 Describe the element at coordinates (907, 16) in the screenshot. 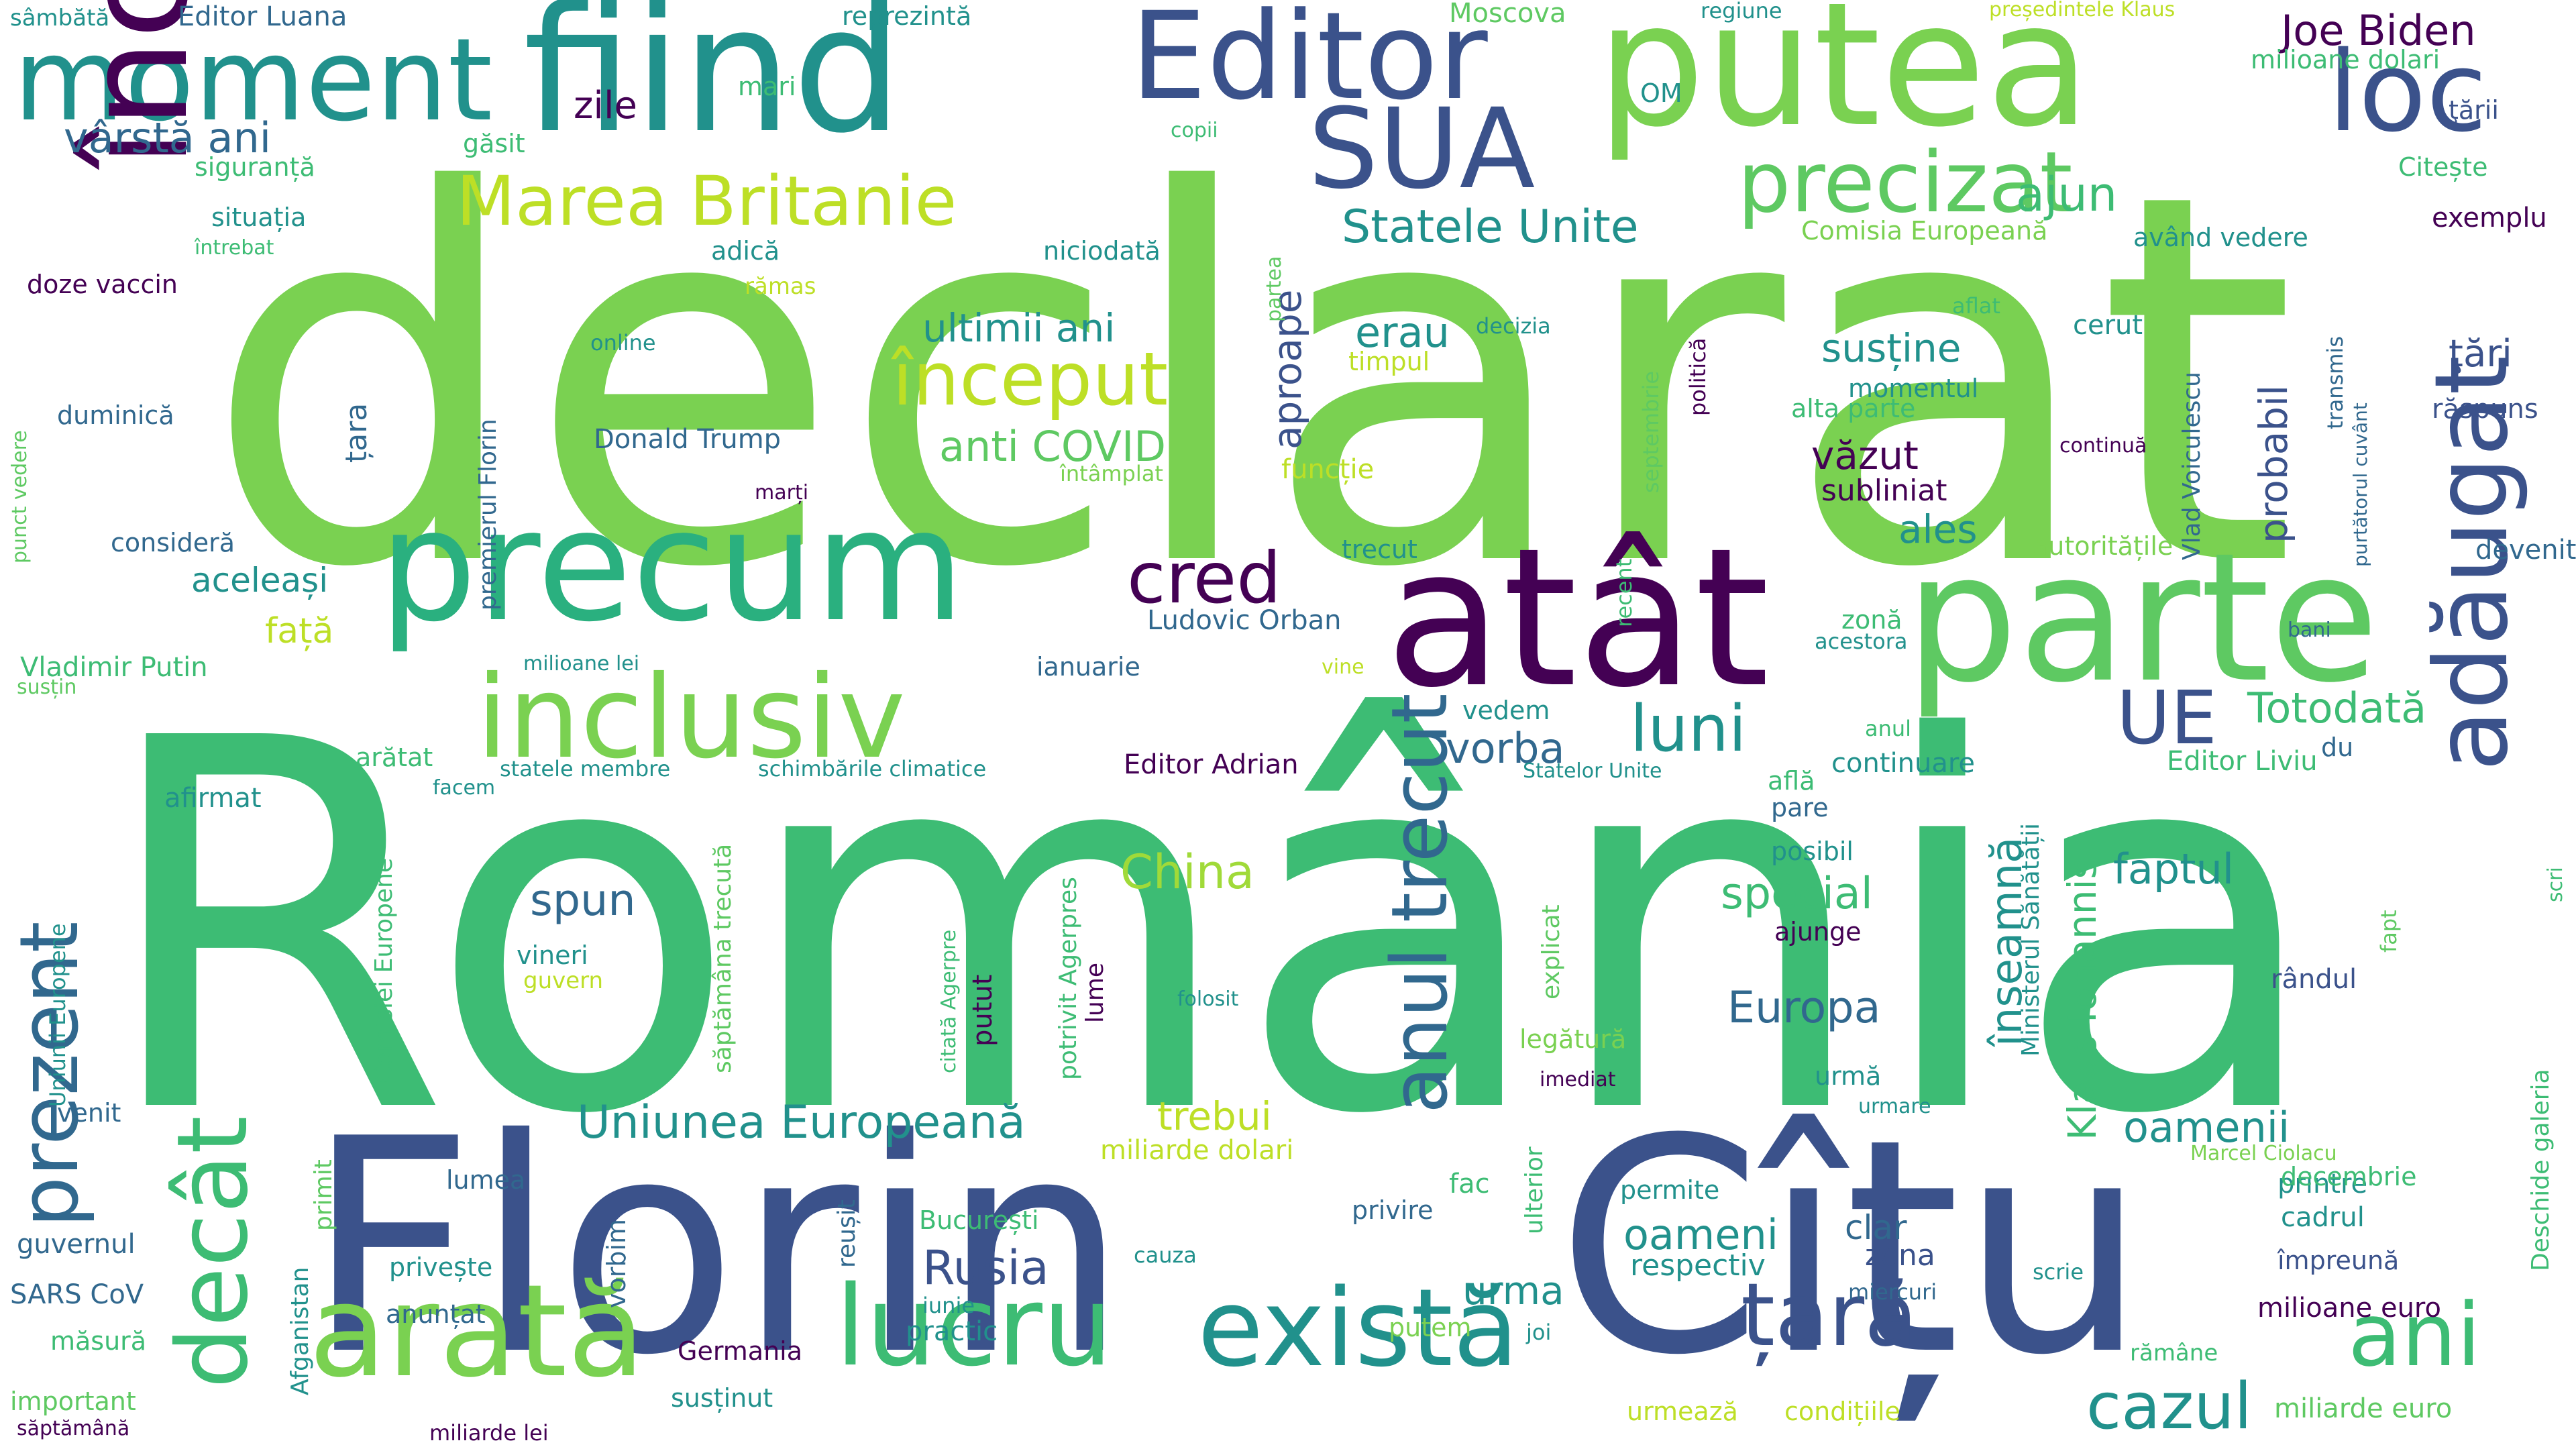

I see `word: reprezintă` at that location.